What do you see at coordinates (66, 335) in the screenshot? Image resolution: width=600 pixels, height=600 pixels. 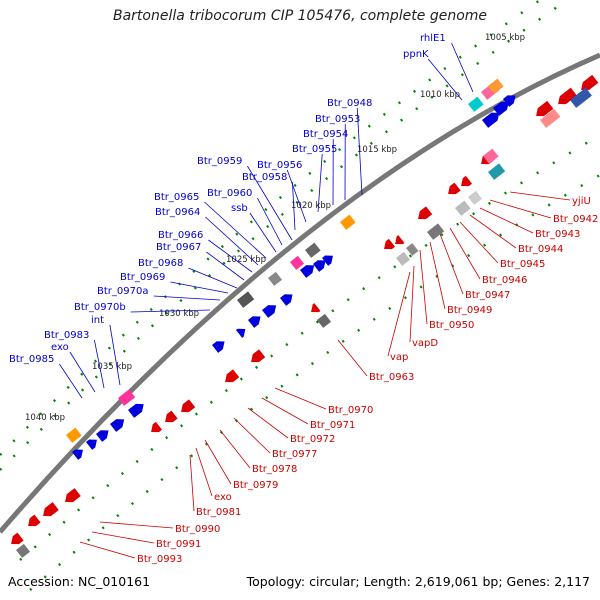 I see `forward-gene-label: Btr_0983` at bounding box center [66, 335].